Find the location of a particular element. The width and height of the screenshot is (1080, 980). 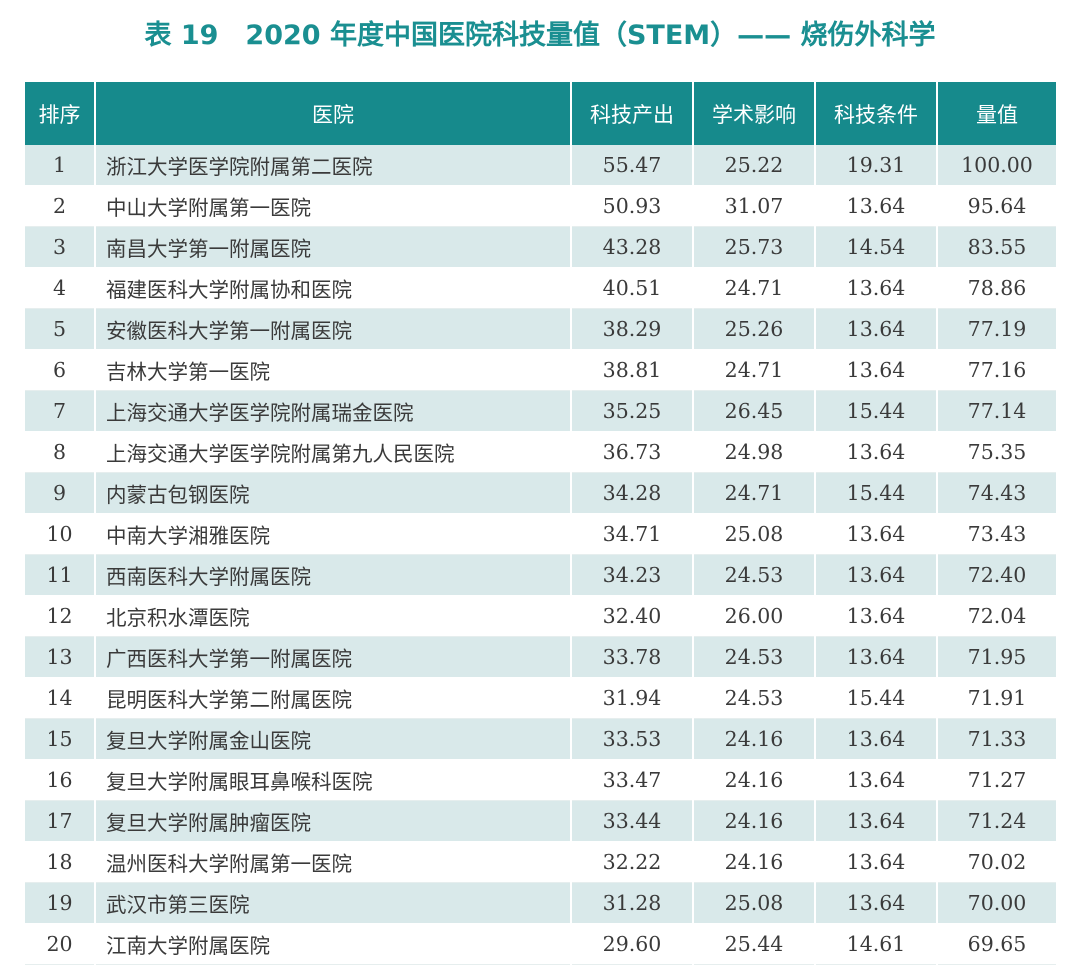

cell-output: 55.47 is located at coordinates (632, 165).